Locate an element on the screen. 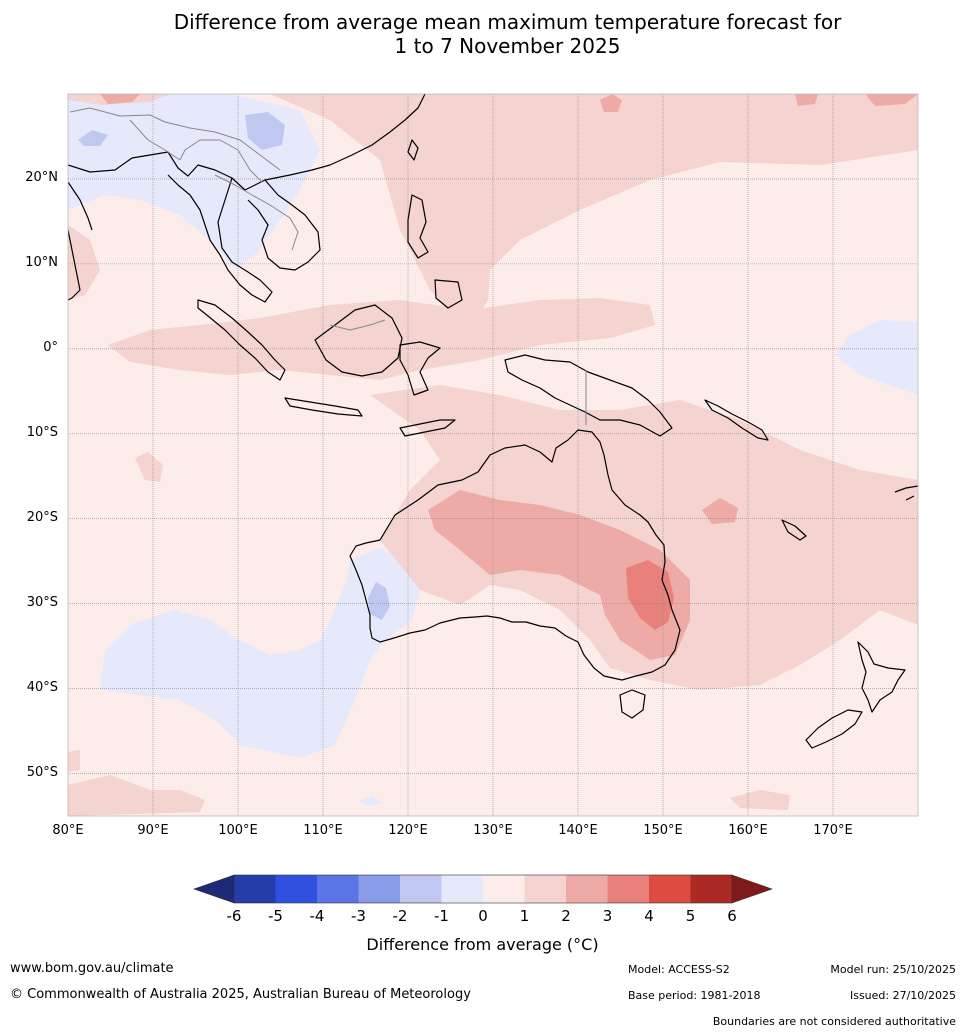 This screenshot has height=1035, width=965. colorbar-label: Difference from average (°C) is located at coordinates (482, 944).